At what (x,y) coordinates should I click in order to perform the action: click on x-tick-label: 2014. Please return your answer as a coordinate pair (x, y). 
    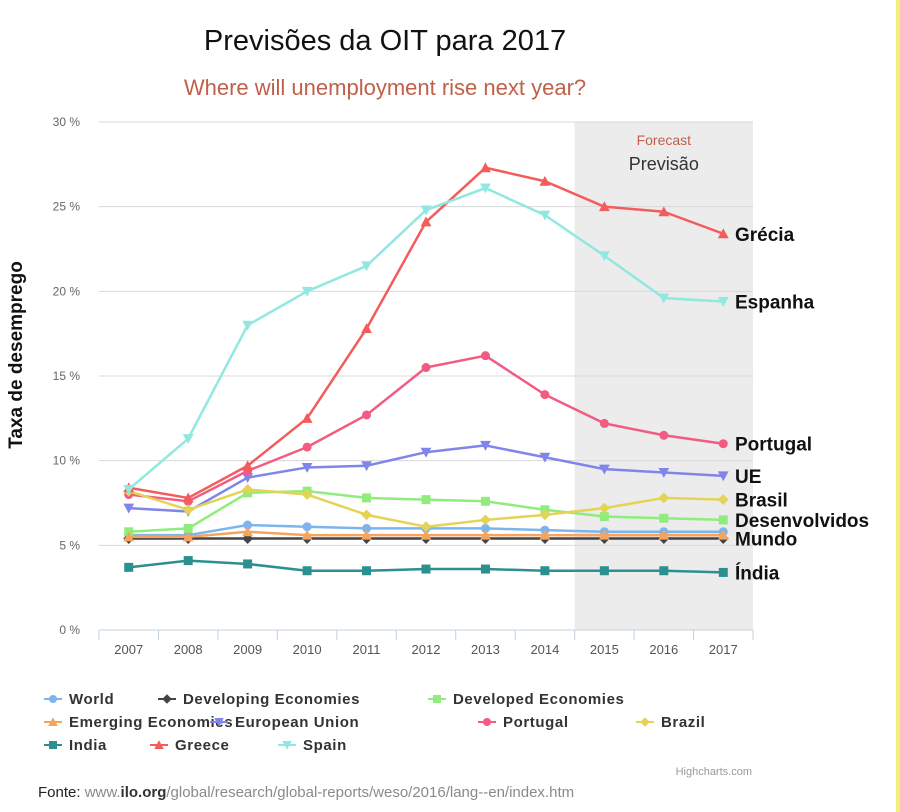
    Looking at the image, I should click on (544, 649).